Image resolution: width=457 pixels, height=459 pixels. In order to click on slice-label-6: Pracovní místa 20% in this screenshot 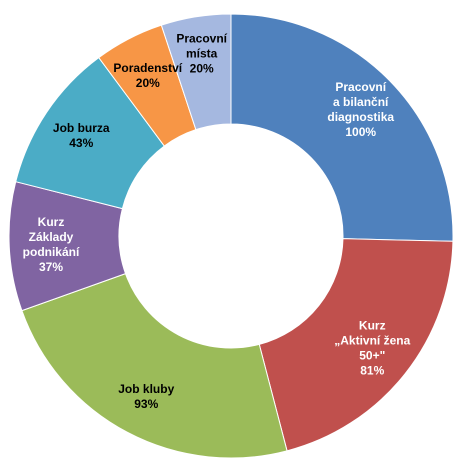, I will do `click(201, 54)`.